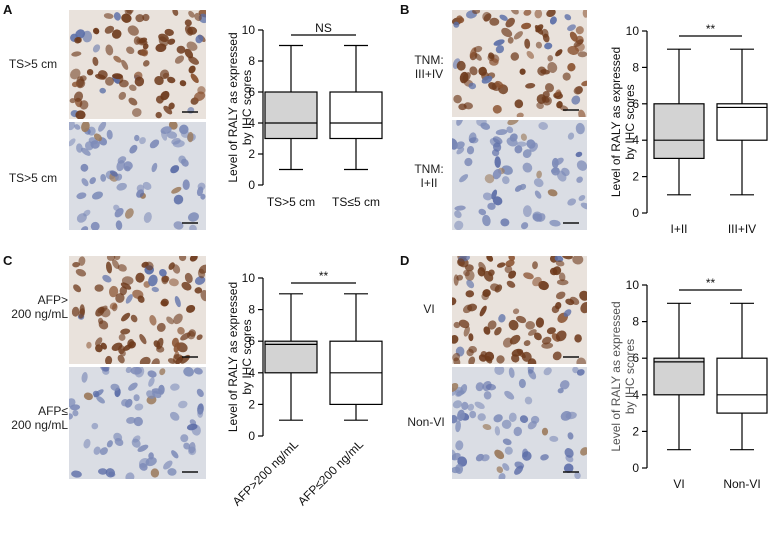 Image resolution: width=773 pixels, height=535 pixels. What do you see at coordinates (39, 418) in the screenshot?
I see `image-label: AFP≤ 200 ng/mL` at bounding box center [39, 418].